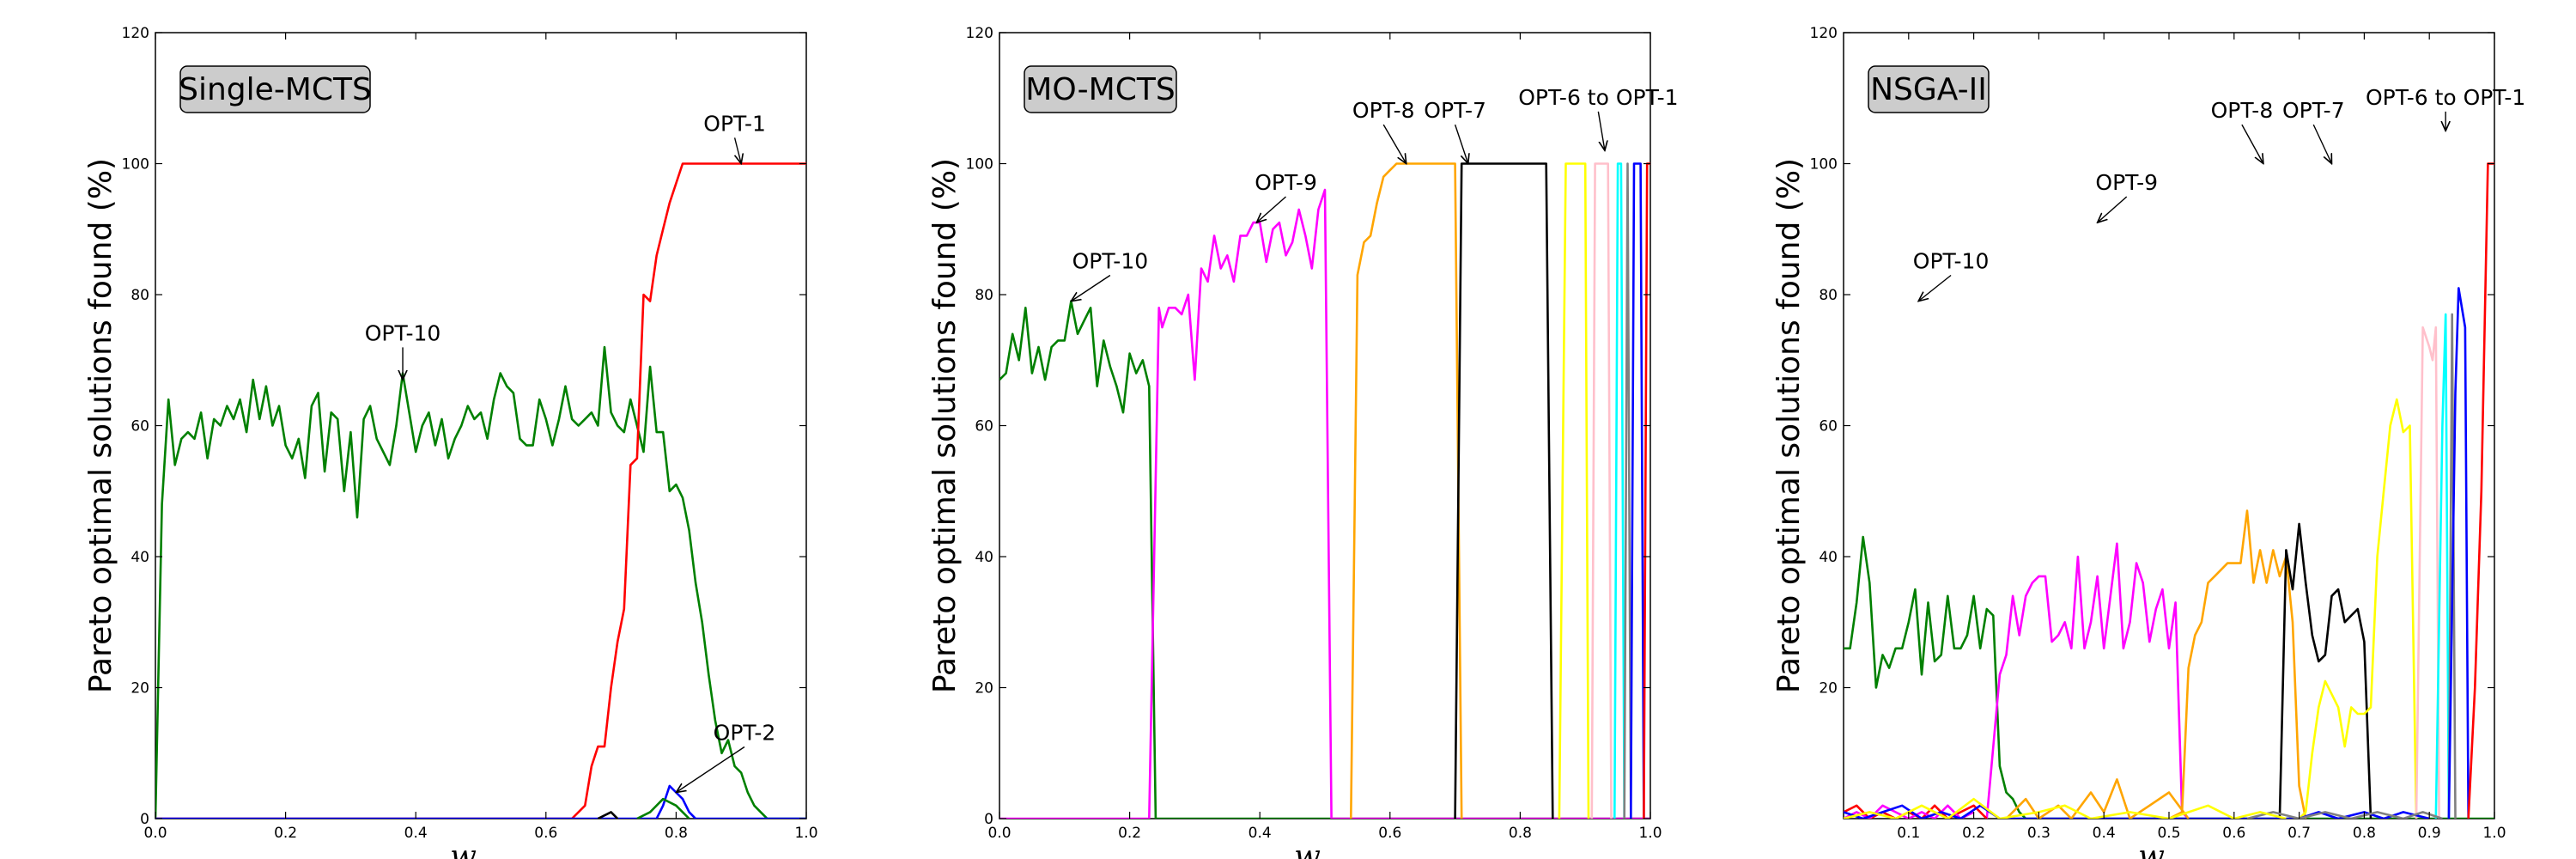 The image size is (2576, 859). What do you see at coordinates (2104, 834) in the screenshot?
I see `x-tick-label: 0.4` at bounding box center [2104, 834].